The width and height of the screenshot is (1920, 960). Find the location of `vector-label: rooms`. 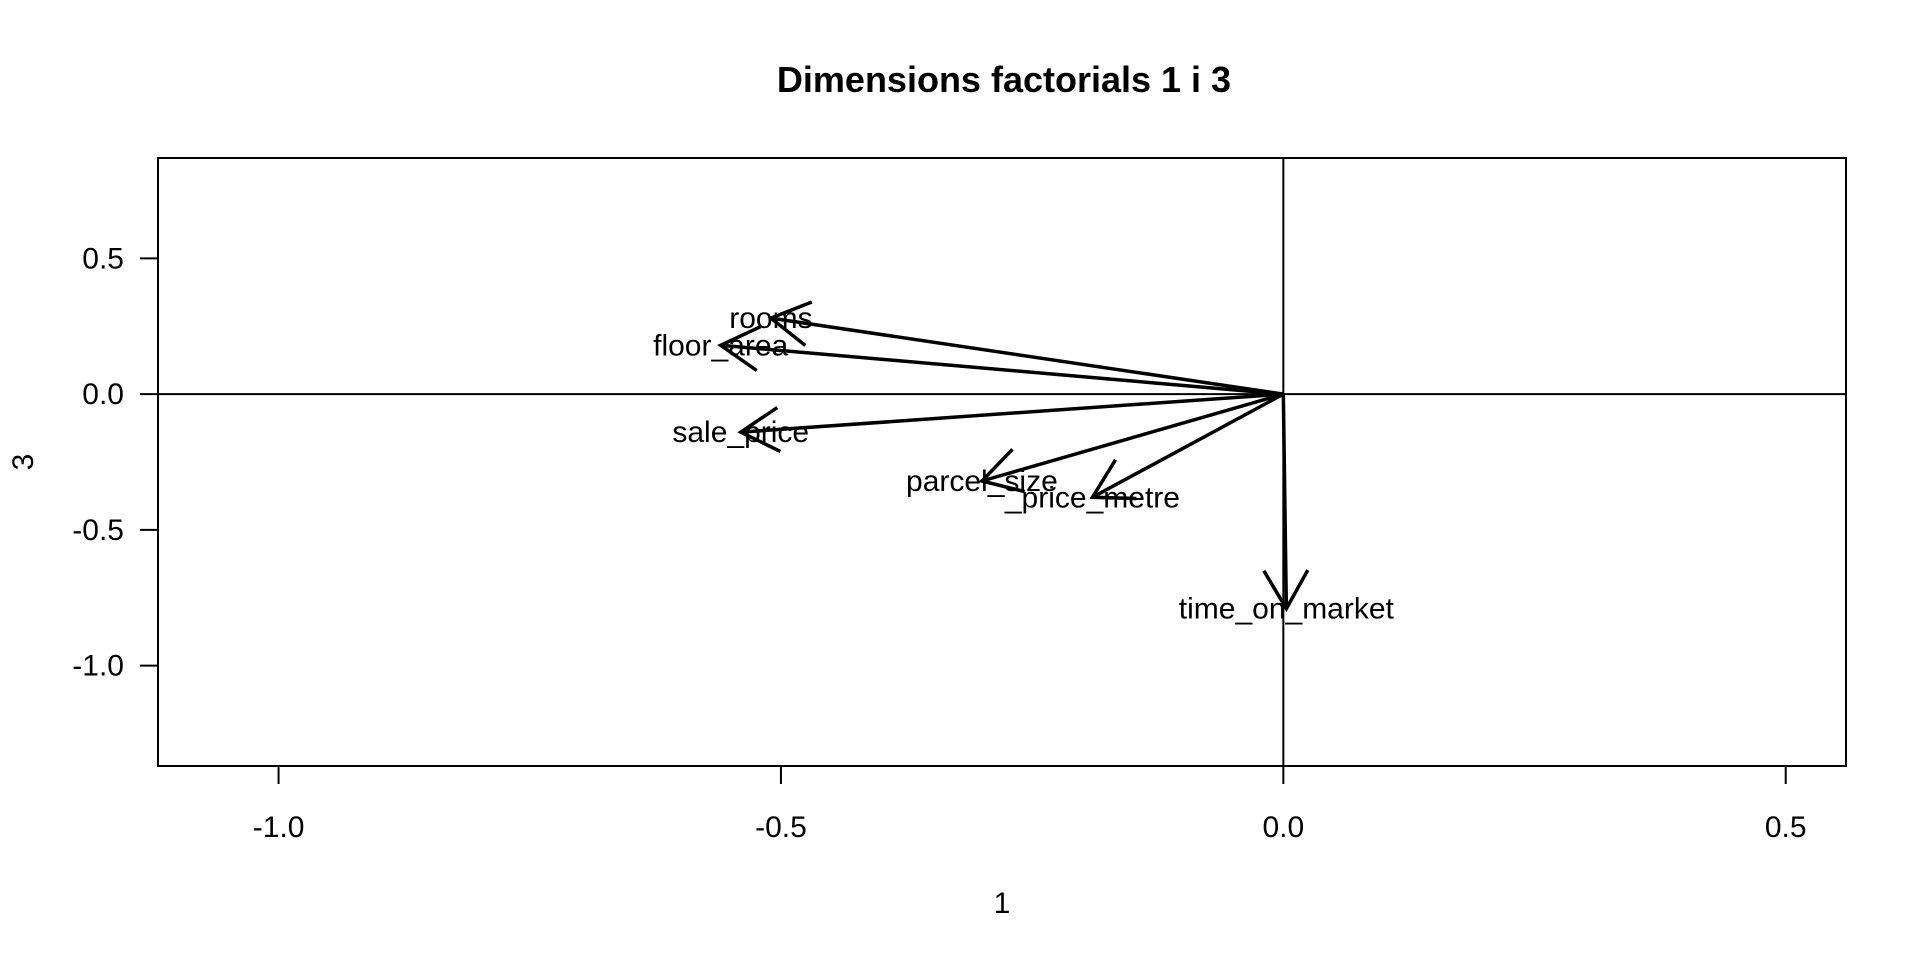

vector-label: rooms is located at coordinates (770, 318).